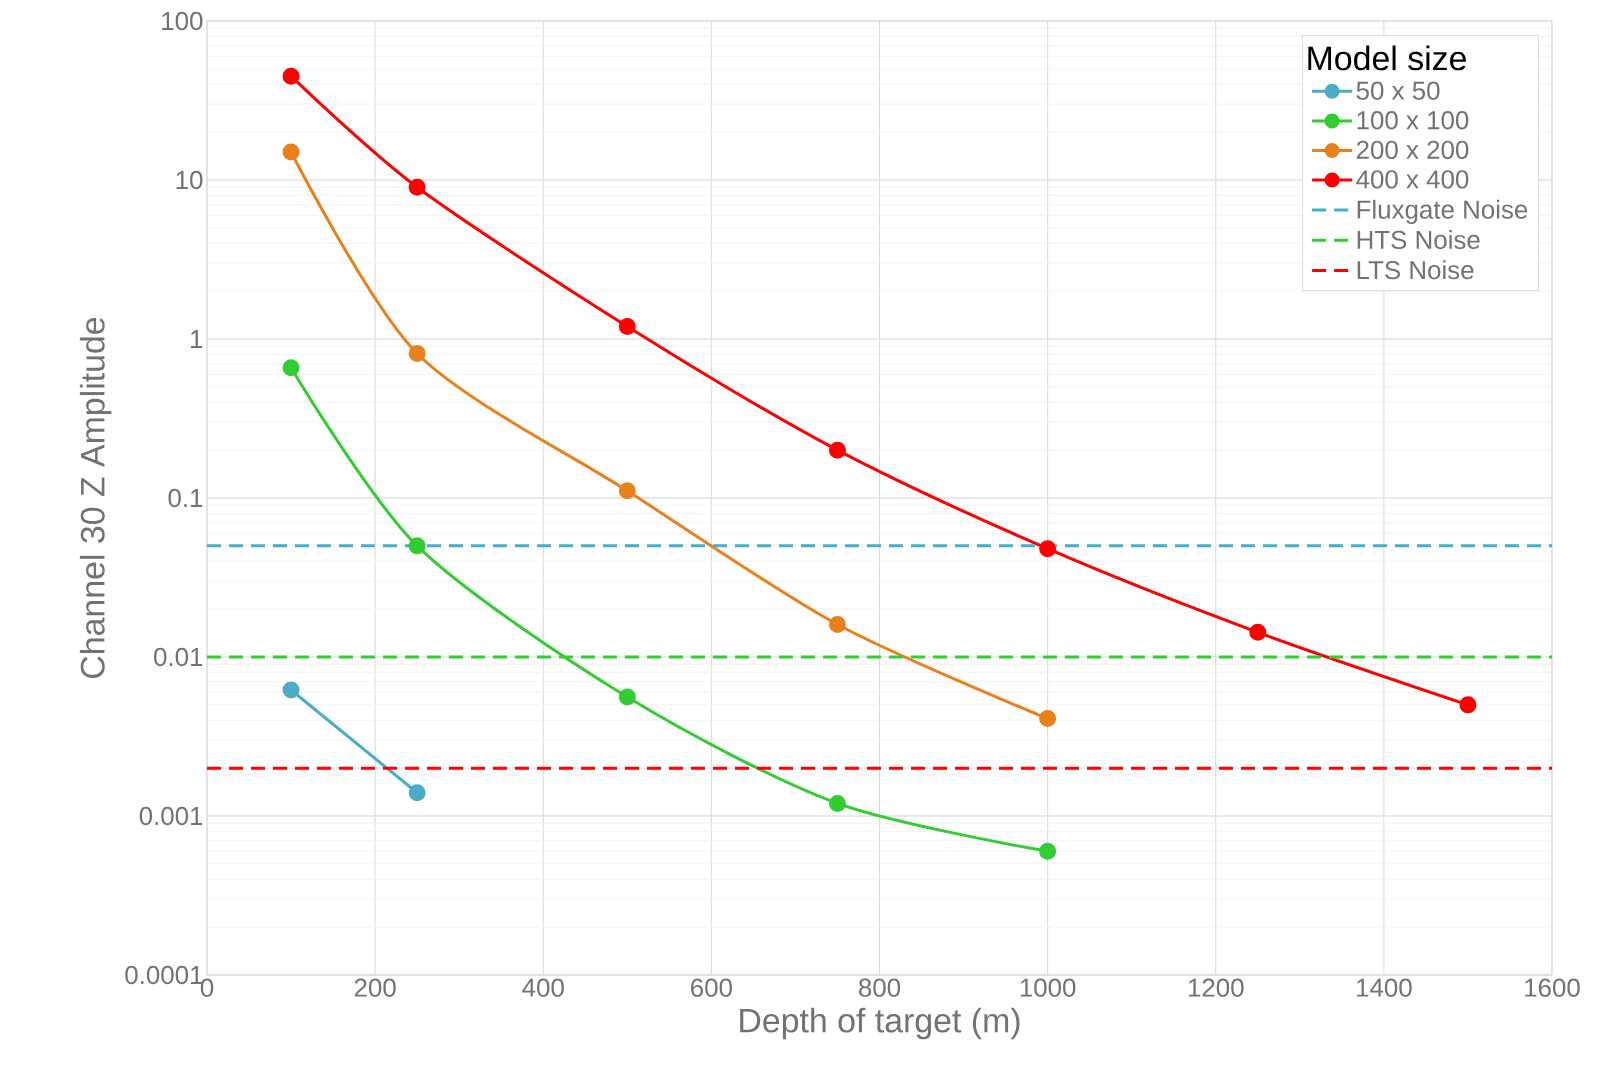 The height and width of the screenshot is (1083, 1619). I want to click on x-tick-label: 1200, so click(1216, 987).